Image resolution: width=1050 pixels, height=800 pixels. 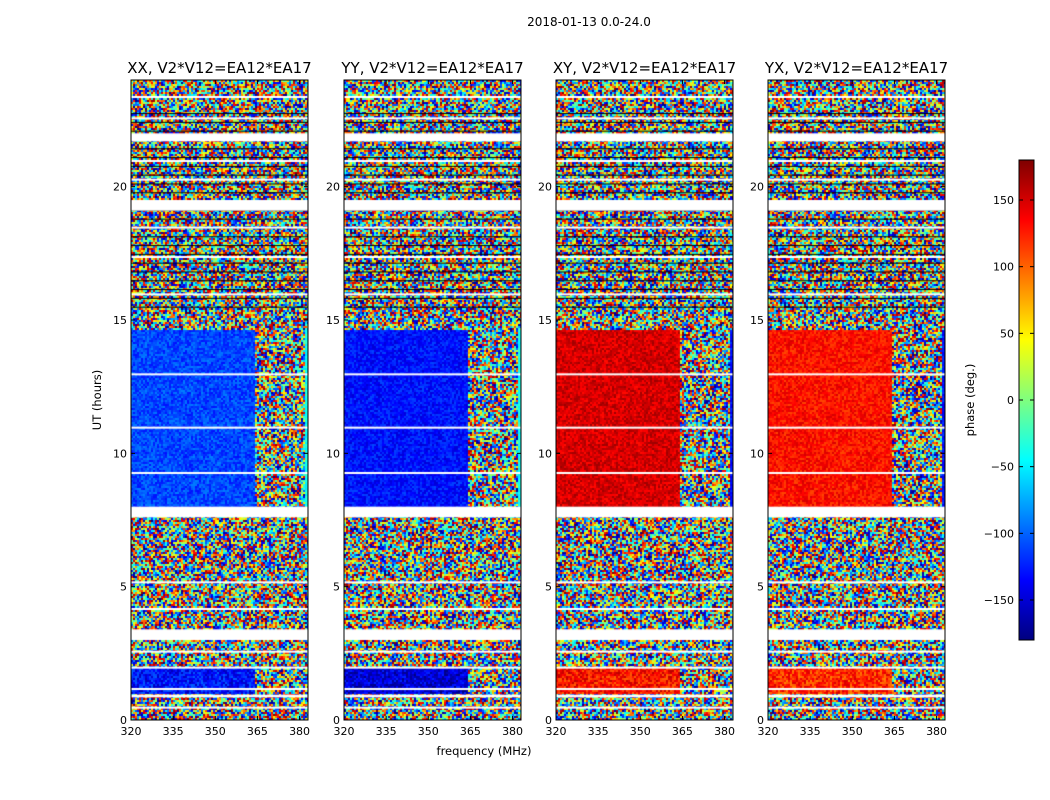 I want to click on panel-3-frame, so click(x=644, y=400).